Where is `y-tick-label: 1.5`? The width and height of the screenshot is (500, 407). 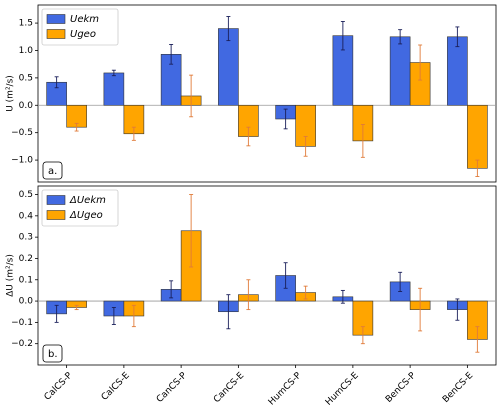 y-tick-label: 1.5 is located at coordinates (26, 24).